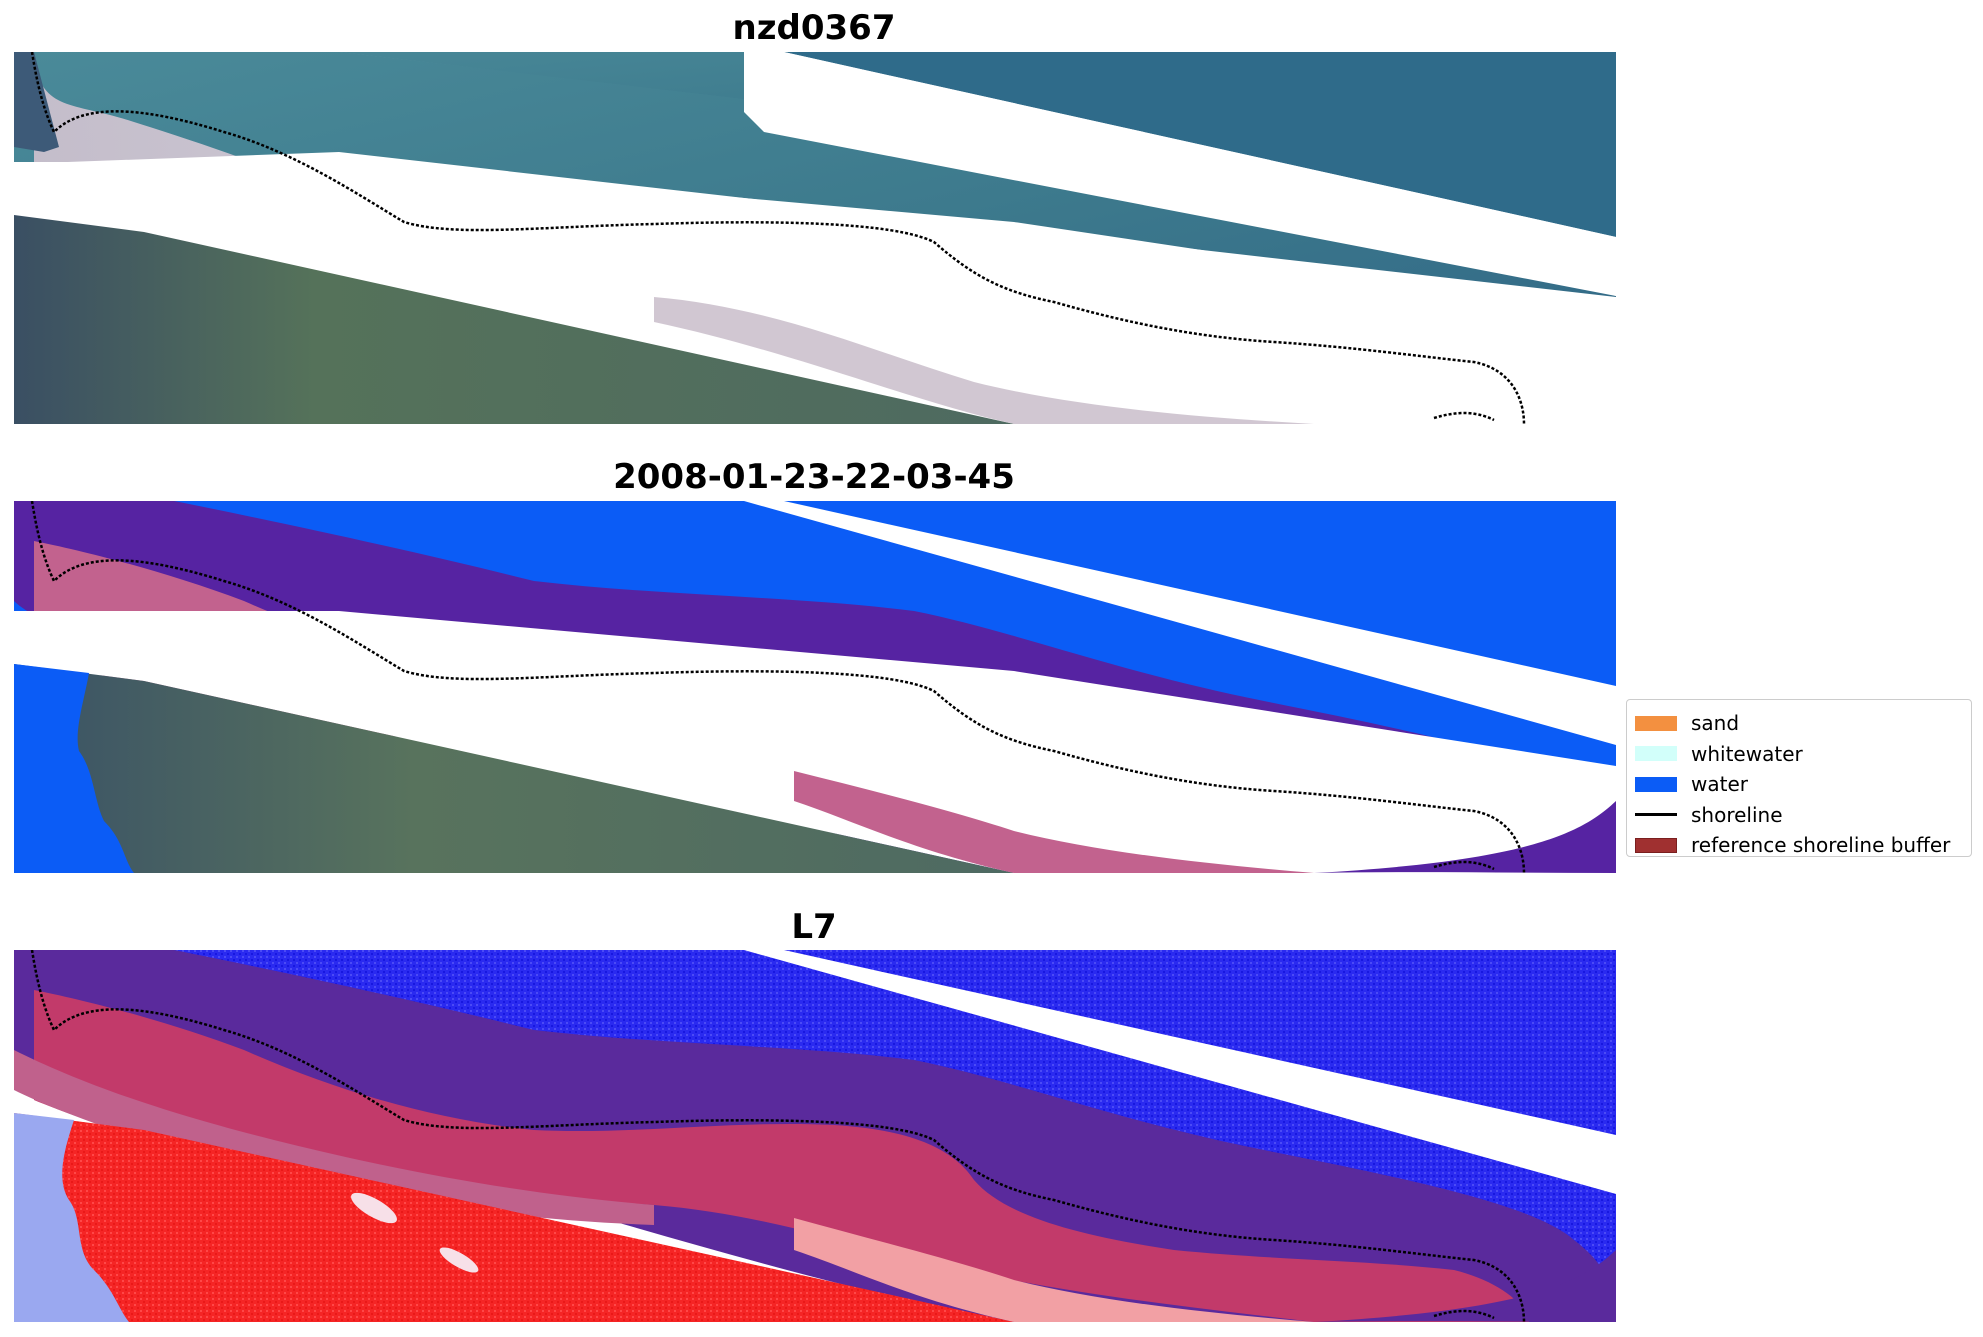 This screenshot has height=1337, width=1983. I want to click on legend-label: shoreline, so click(1737, 814).